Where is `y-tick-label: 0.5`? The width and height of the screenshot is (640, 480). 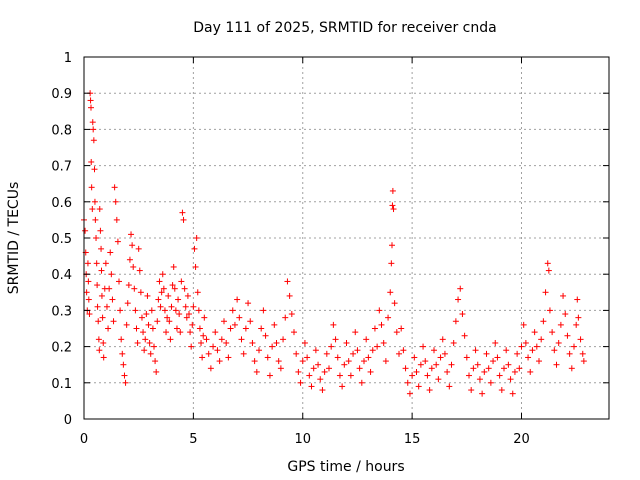
y-tick-label: 0.5 is located at coordinates (61, 239).